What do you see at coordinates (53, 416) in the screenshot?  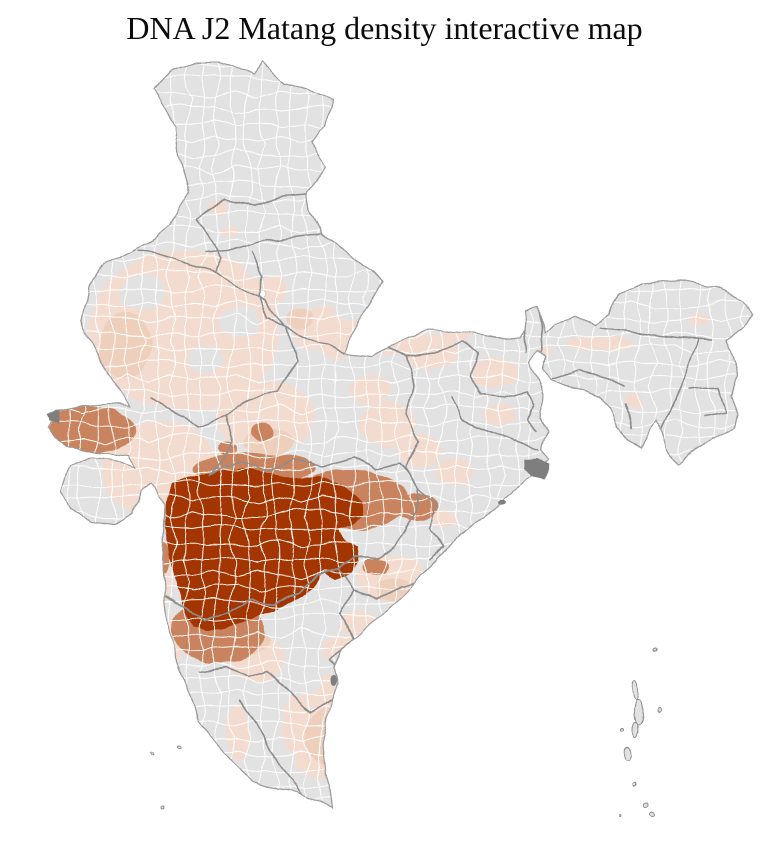 I see `kutch-creek` at bounding box center [53, 416].